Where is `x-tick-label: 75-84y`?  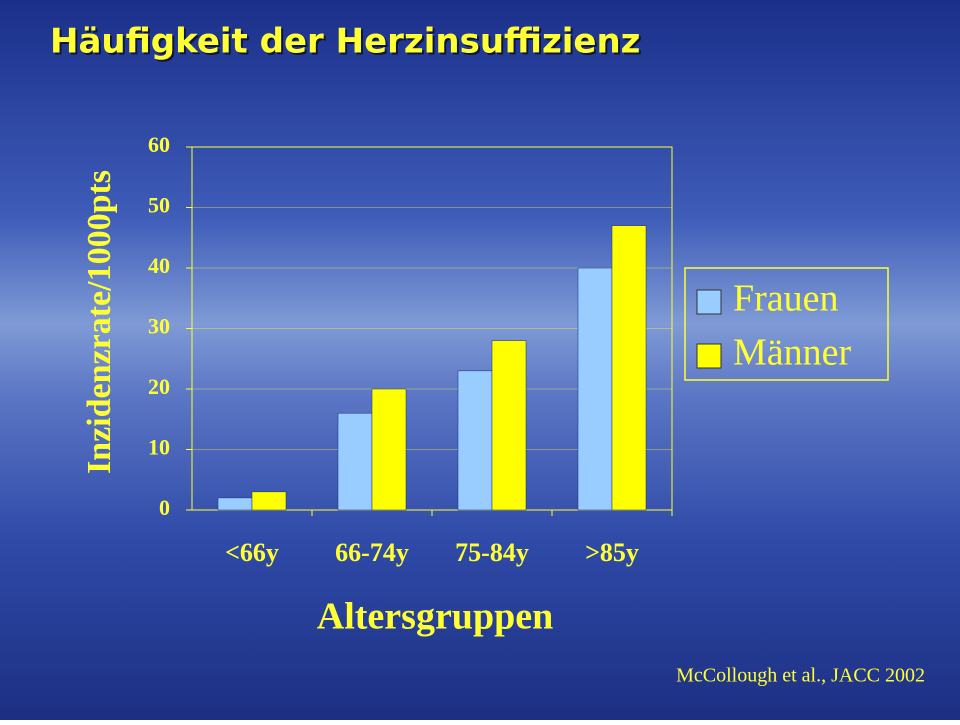 x-tick-label: 75-84y is located at coordinates (492, 552).